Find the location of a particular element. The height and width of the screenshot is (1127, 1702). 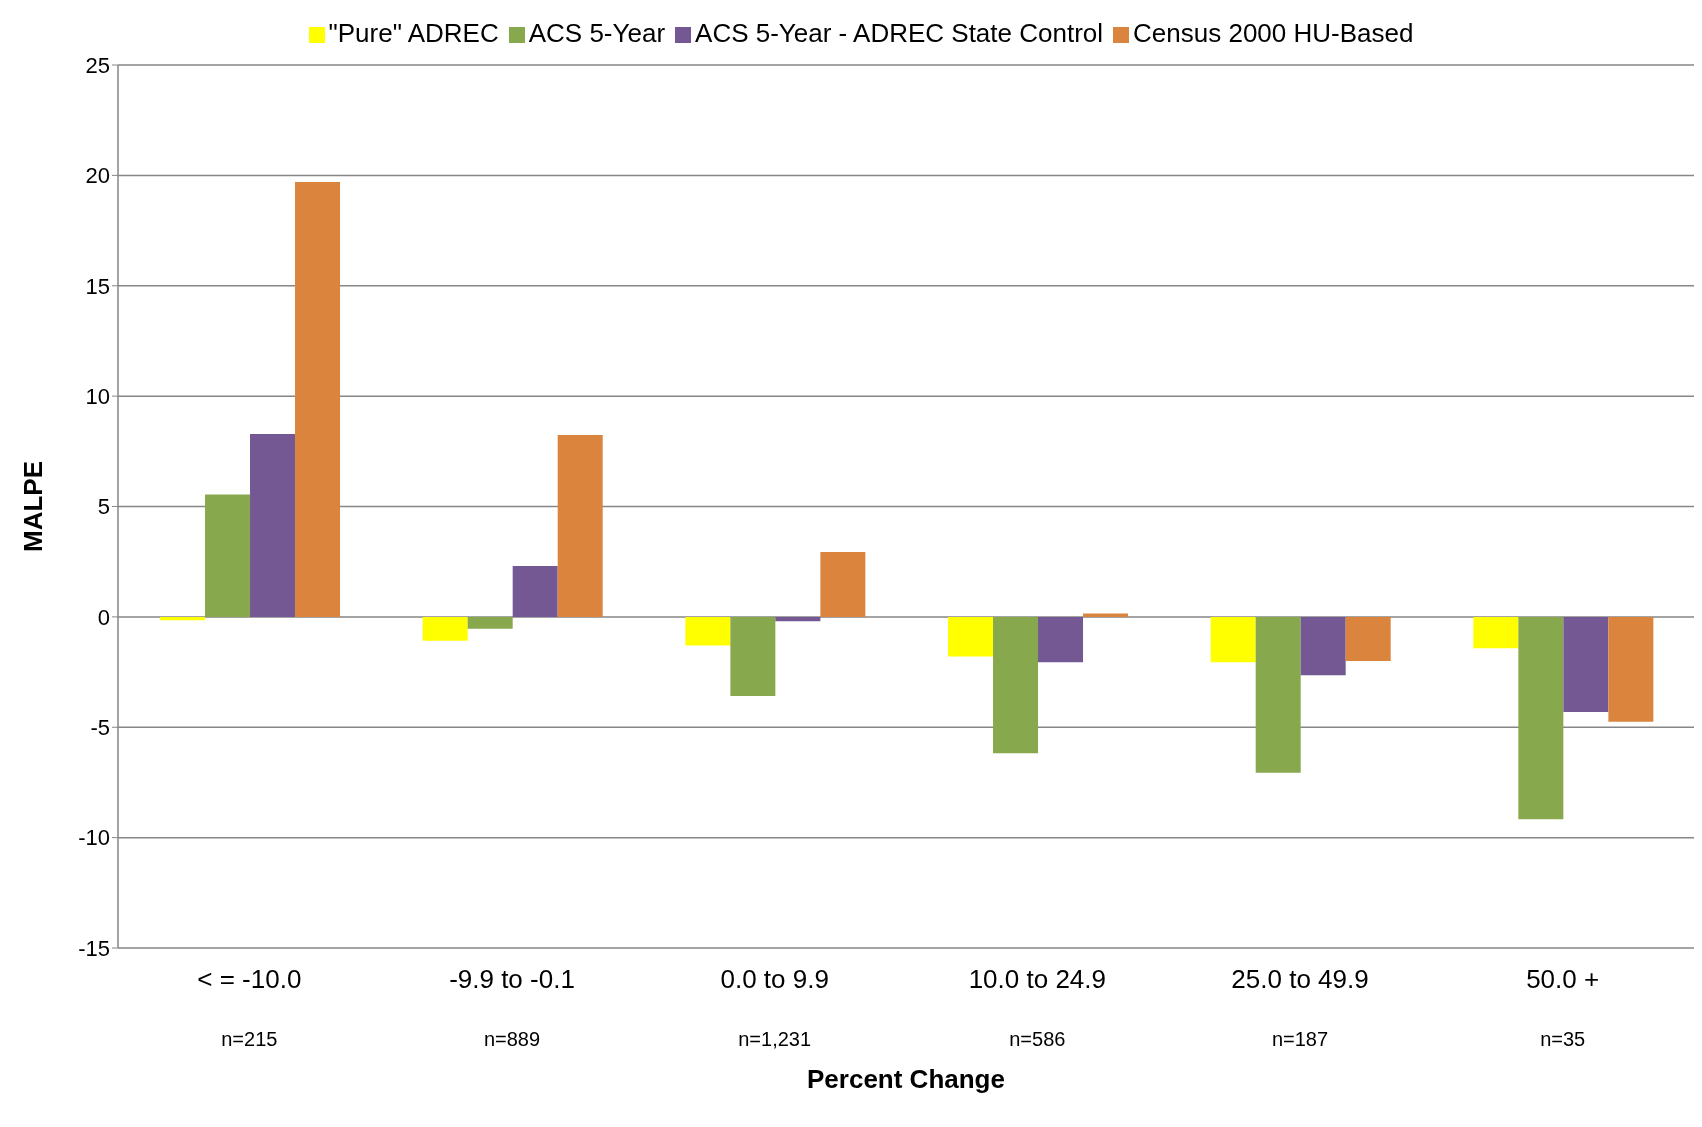

category-label: 25.0 to 49.9 n=187 is located at coordinates (1300, 1007).